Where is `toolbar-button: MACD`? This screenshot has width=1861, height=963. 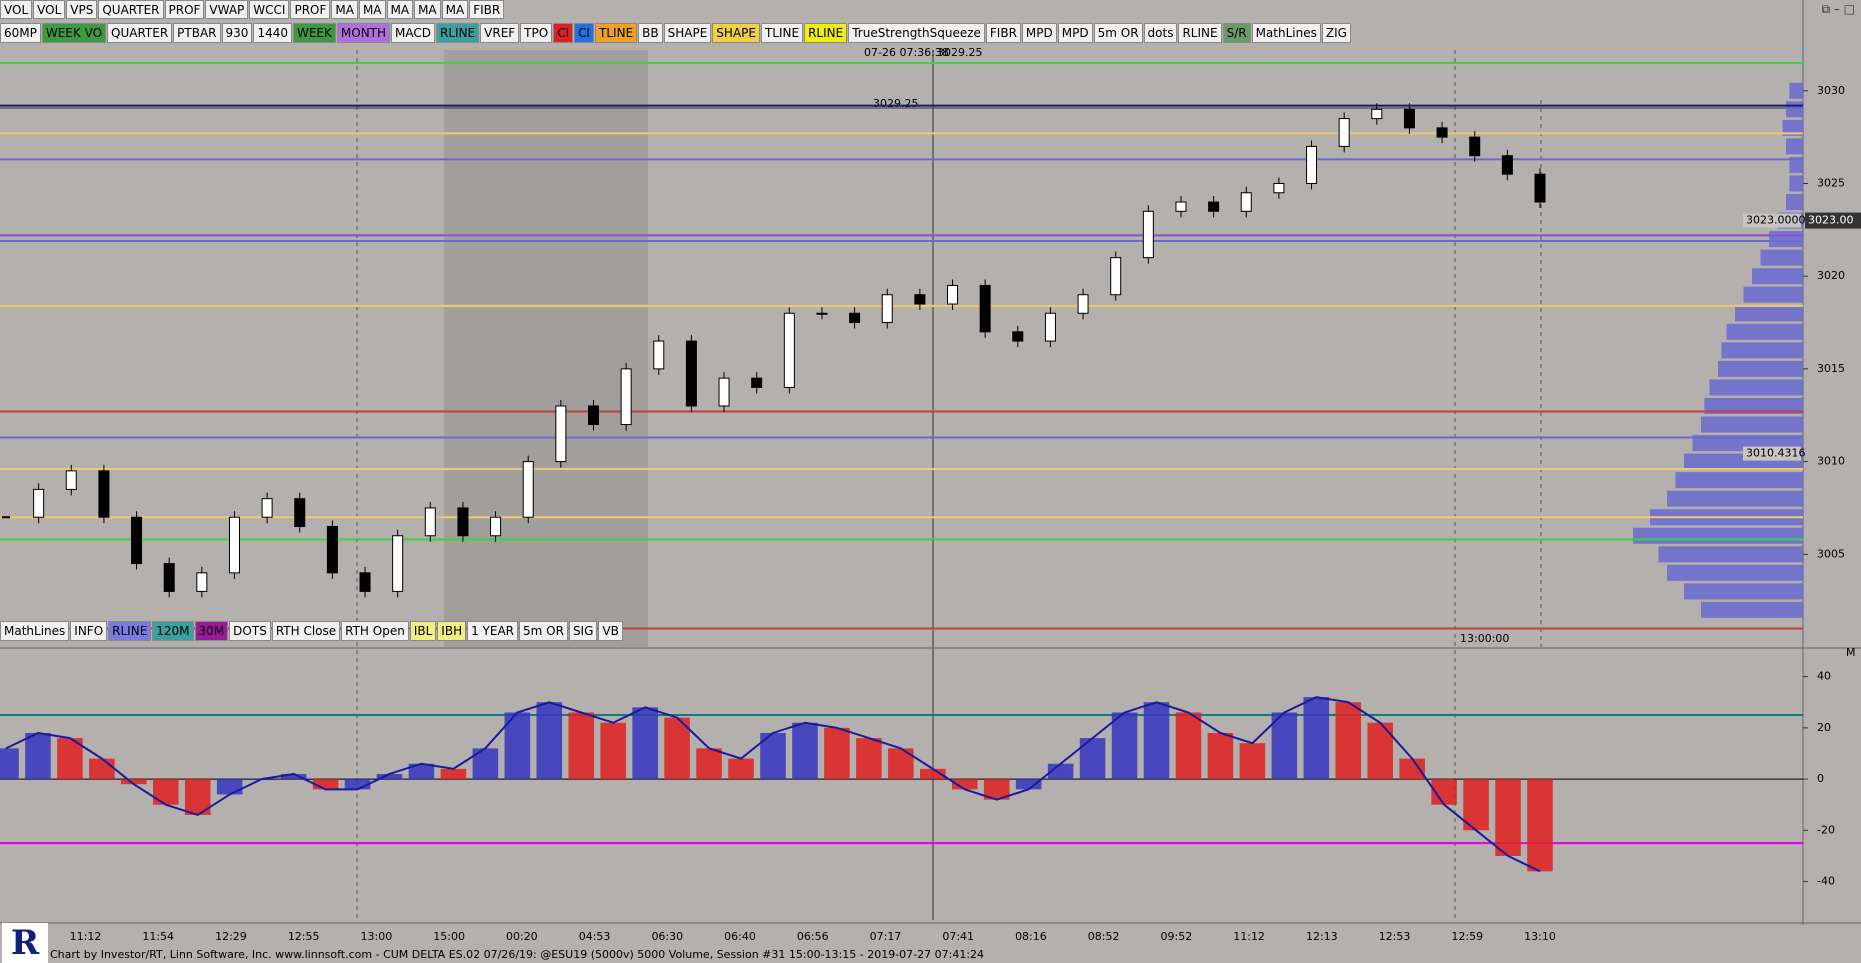
toolbar-button: MACD is located at coordinates (413, 33).